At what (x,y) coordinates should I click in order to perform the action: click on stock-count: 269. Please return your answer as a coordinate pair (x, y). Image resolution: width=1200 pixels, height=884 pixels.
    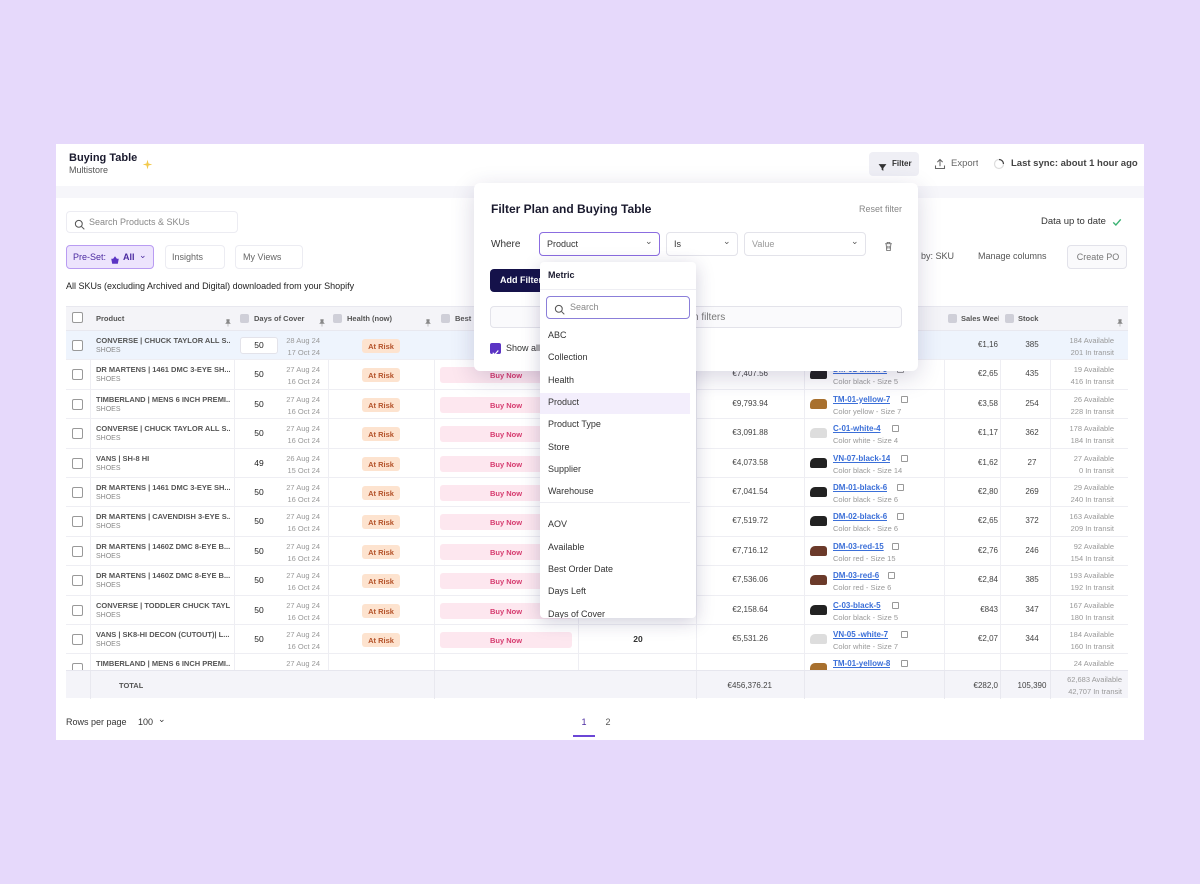
    Looking at the image, I should click on (1032, 491).